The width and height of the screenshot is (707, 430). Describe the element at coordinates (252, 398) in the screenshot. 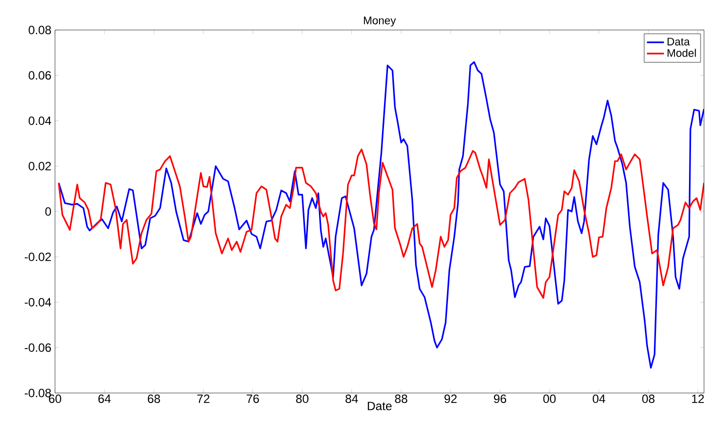

I see `x-tick-label: 76` at that location.